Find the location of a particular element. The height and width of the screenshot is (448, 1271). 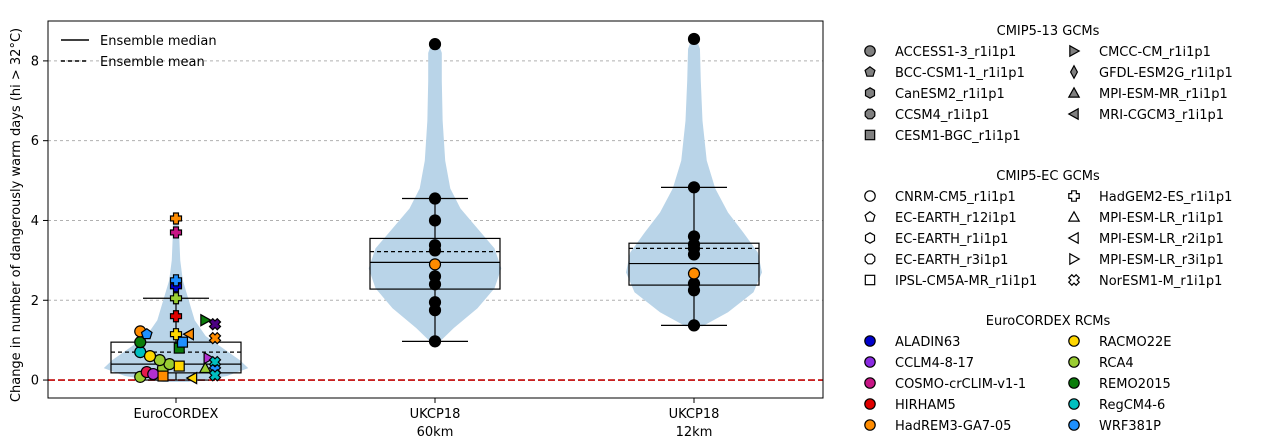

legend-label: HadGEM2-ES_r1i1p1 is located at coordinates (1165, 197).